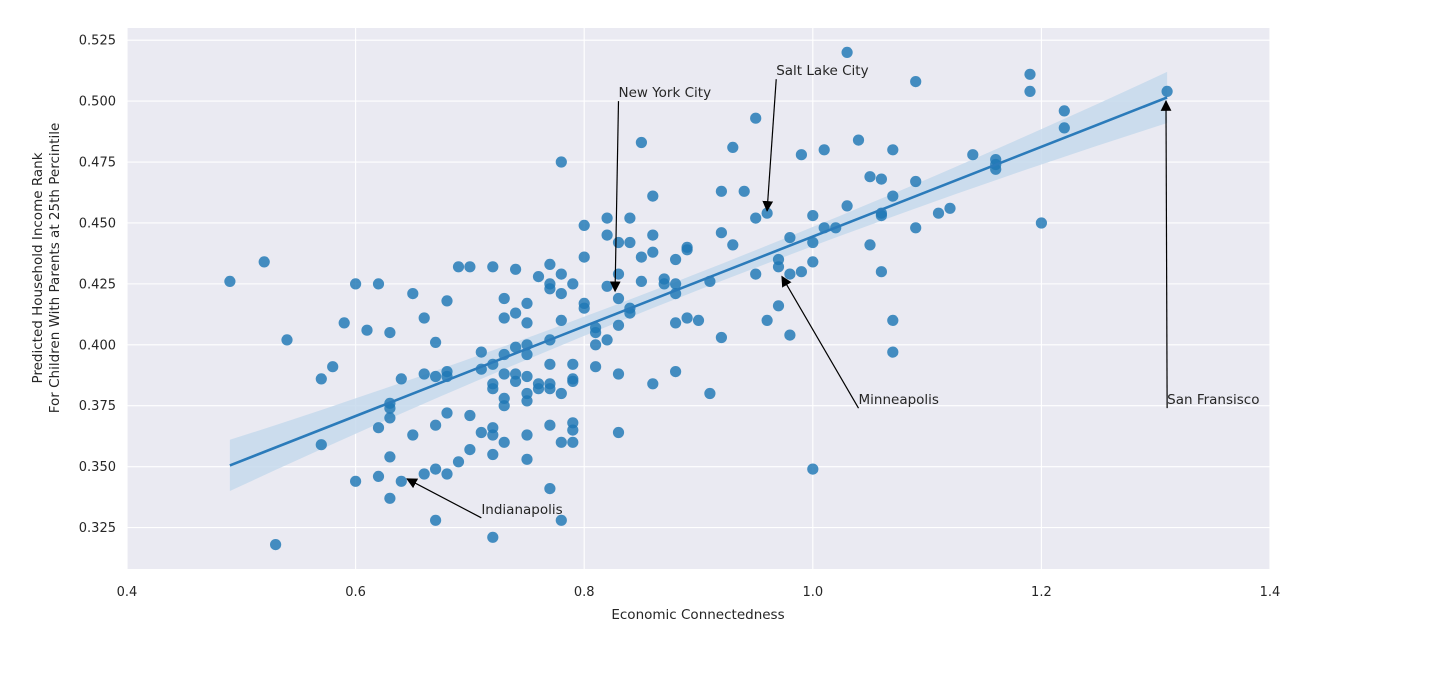 The image size is (1431, 680). What do you see at coordinates (699, 592) in the screenshot?
I see `x-axis-ticks: 0.4 0.6 0.8 1.0 1.2 1.4` at bounding box center [699, 592].